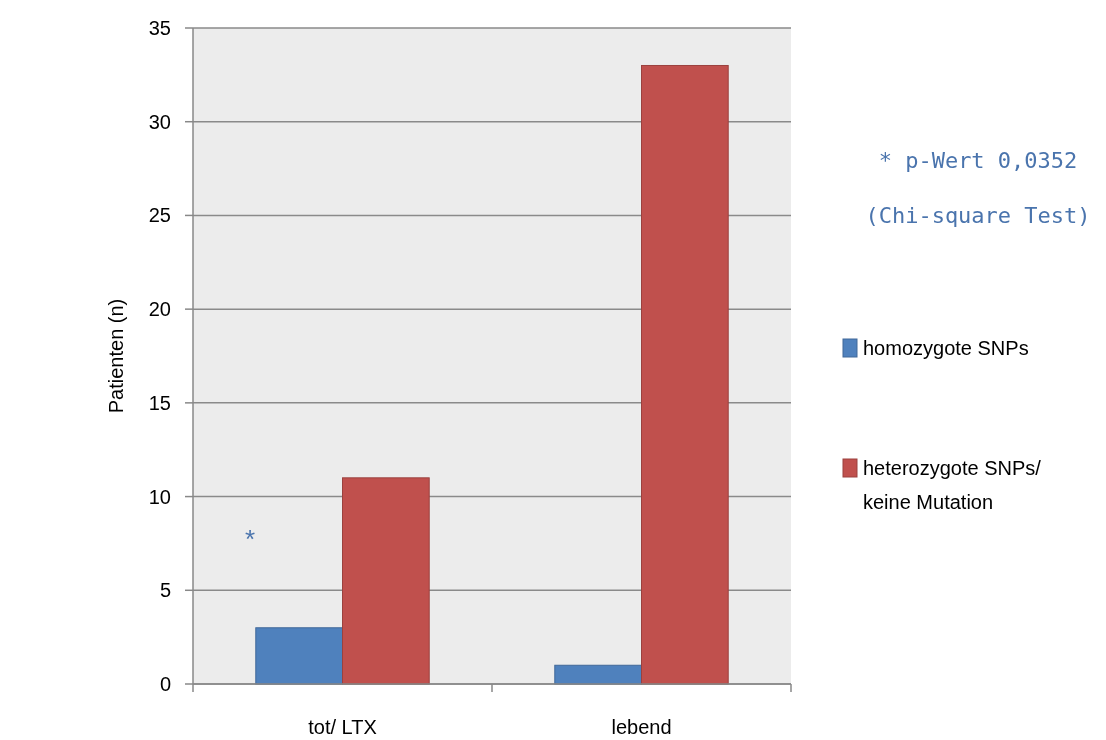 The height and width of the screenshot is (740, 1106). Describe the element at coordinates (978, 215) in the screenshot. I see `text: (Chi-square Test)` at that location.